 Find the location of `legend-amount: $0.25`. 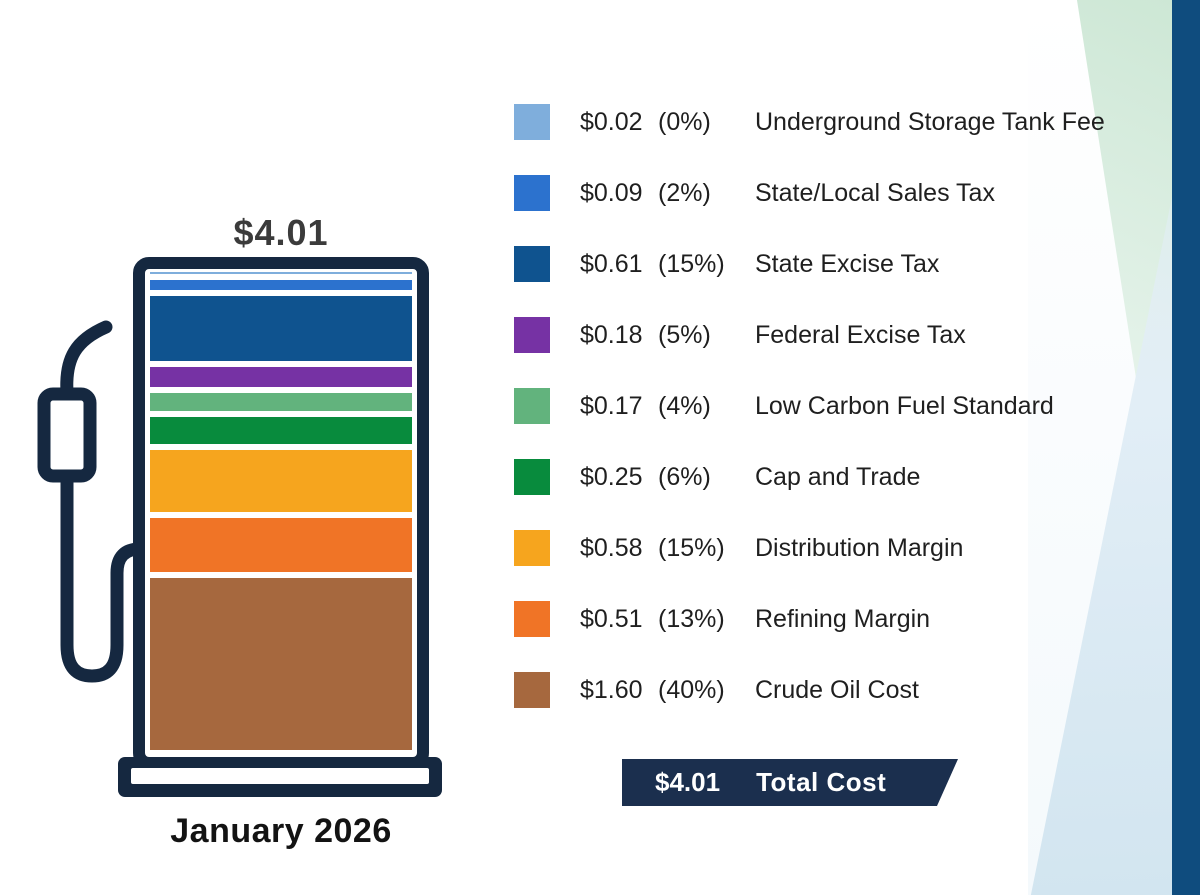

legend-amount: $0.25 is located at coordinates (611, 476).